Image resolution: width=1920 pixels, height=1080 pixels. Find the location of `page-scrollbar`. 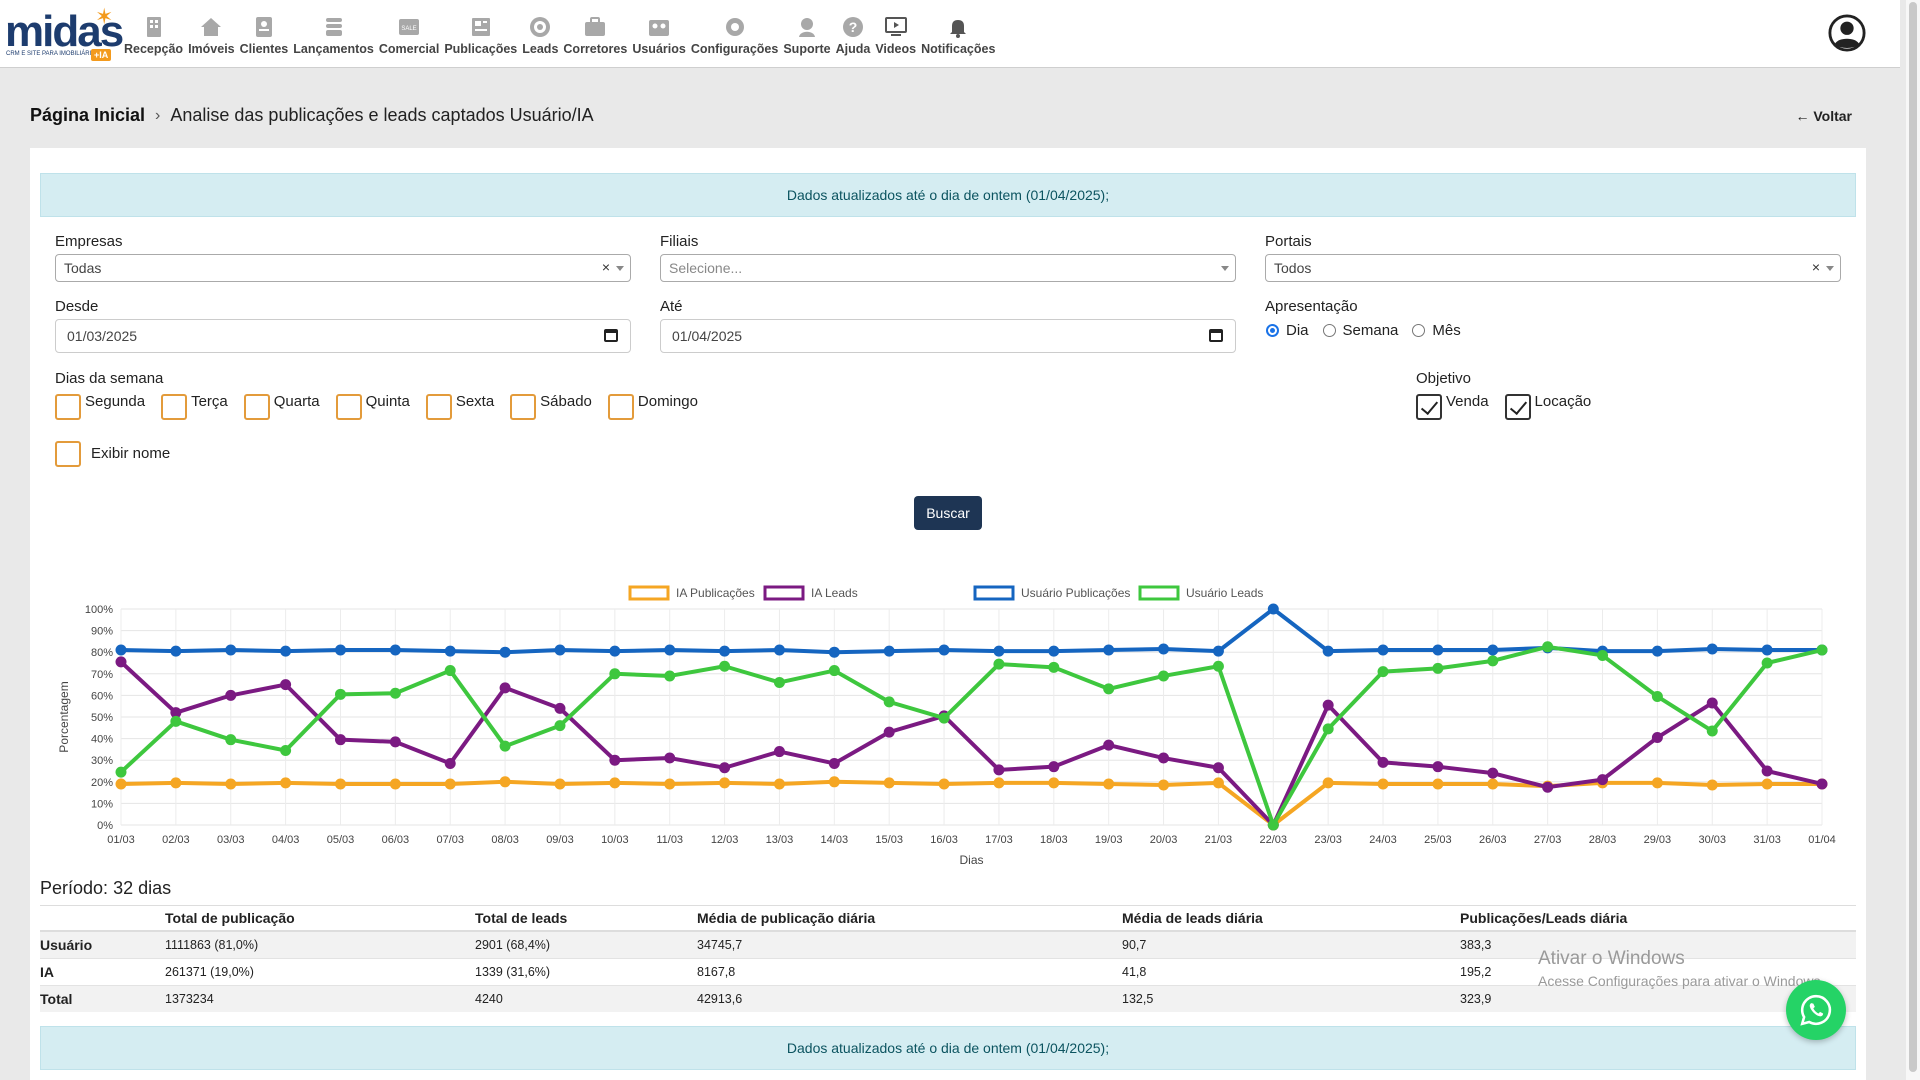

page-scrollbar is located at coordinates (1913, 540).